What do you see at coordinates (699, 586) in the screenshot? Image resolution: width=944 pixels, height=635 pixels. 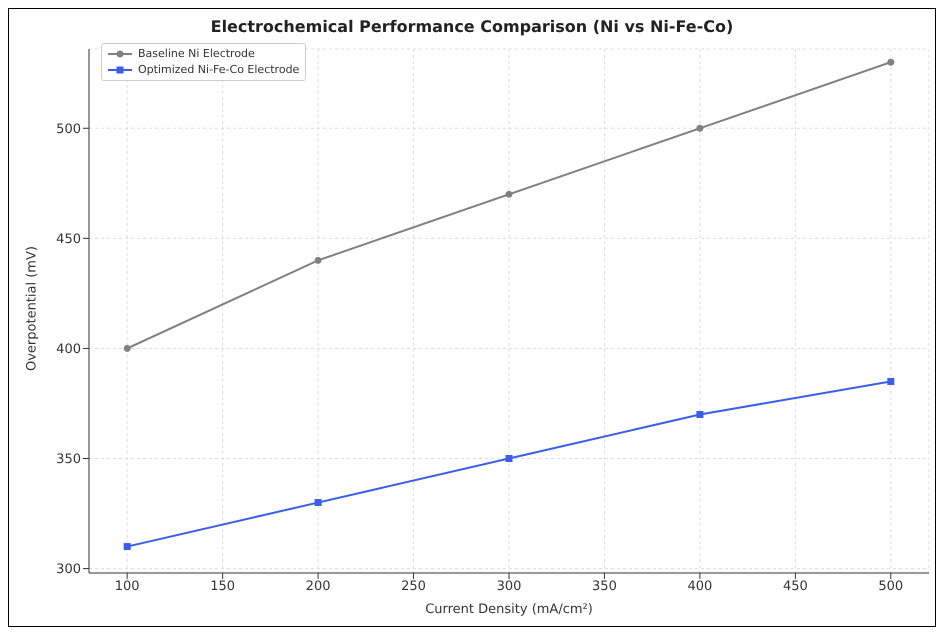 I see `x-tick-label: 400` at bounding box center [699, 586].